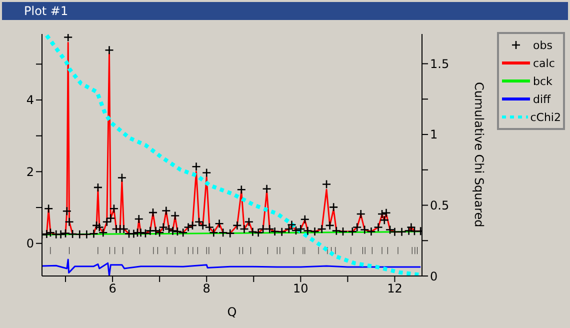 The height and width of the screenshot is (328, 570). Describe the element at coordinates (440, 205) in the screenshot. I see `y2-tick-label: 0.5` at that location.